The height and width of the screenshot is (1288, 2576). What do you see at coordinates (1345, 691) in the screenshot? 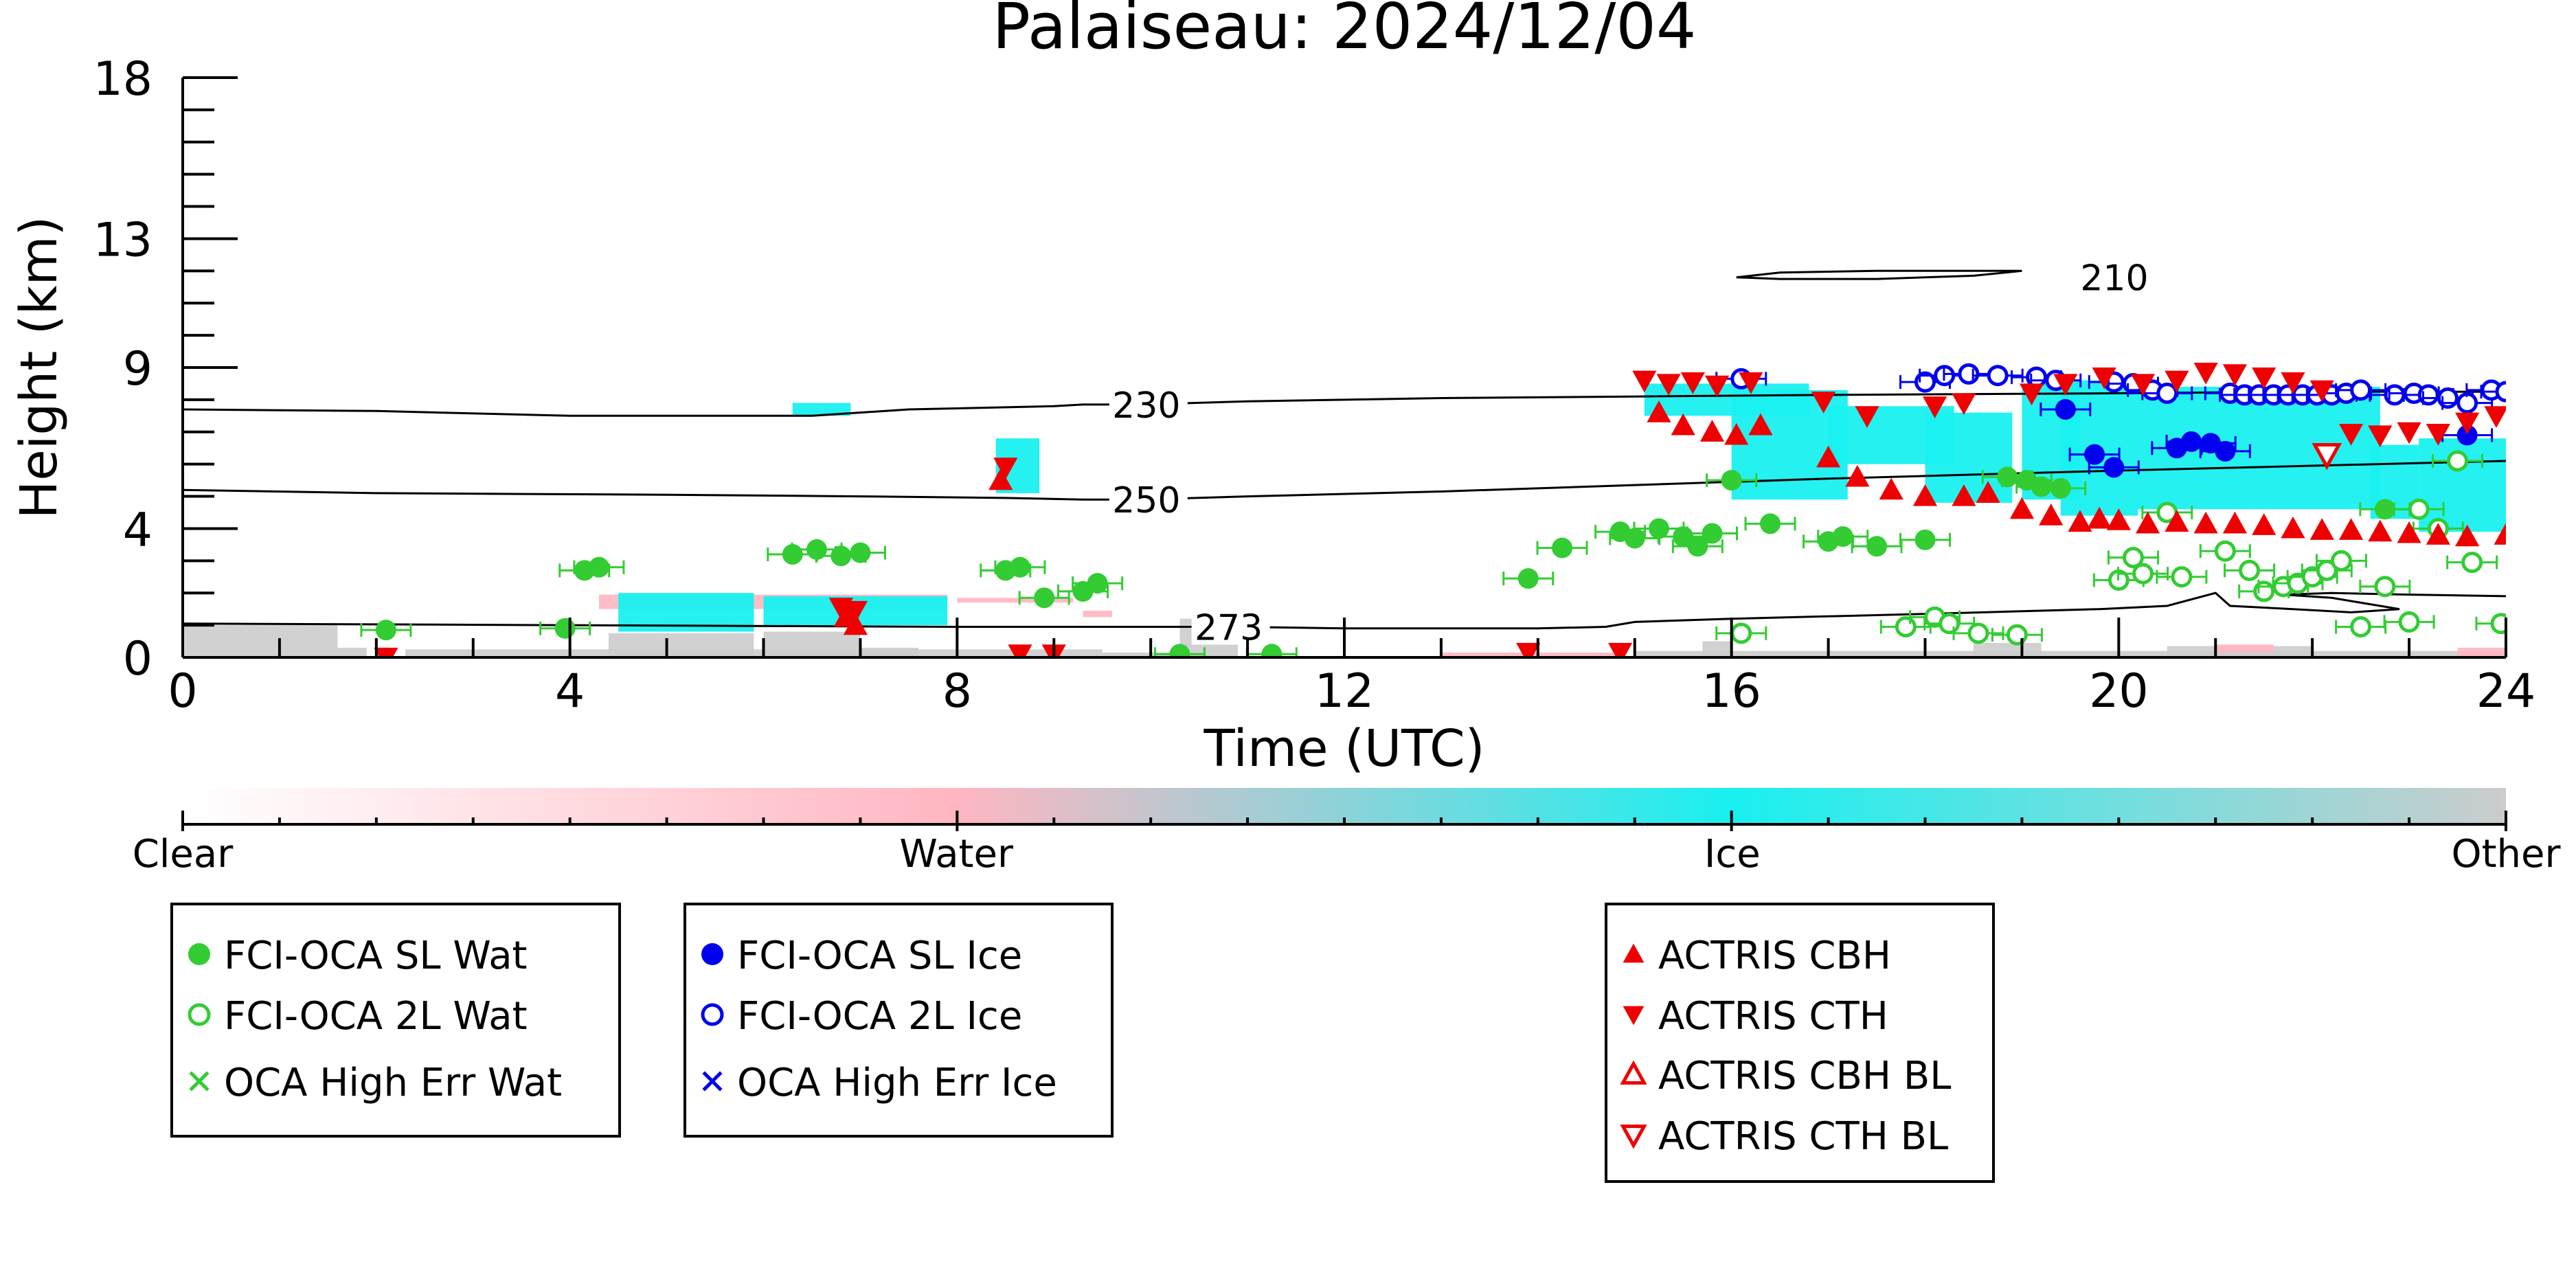
I see `x-tick-label: 12` at bounding box center [1345, 691].